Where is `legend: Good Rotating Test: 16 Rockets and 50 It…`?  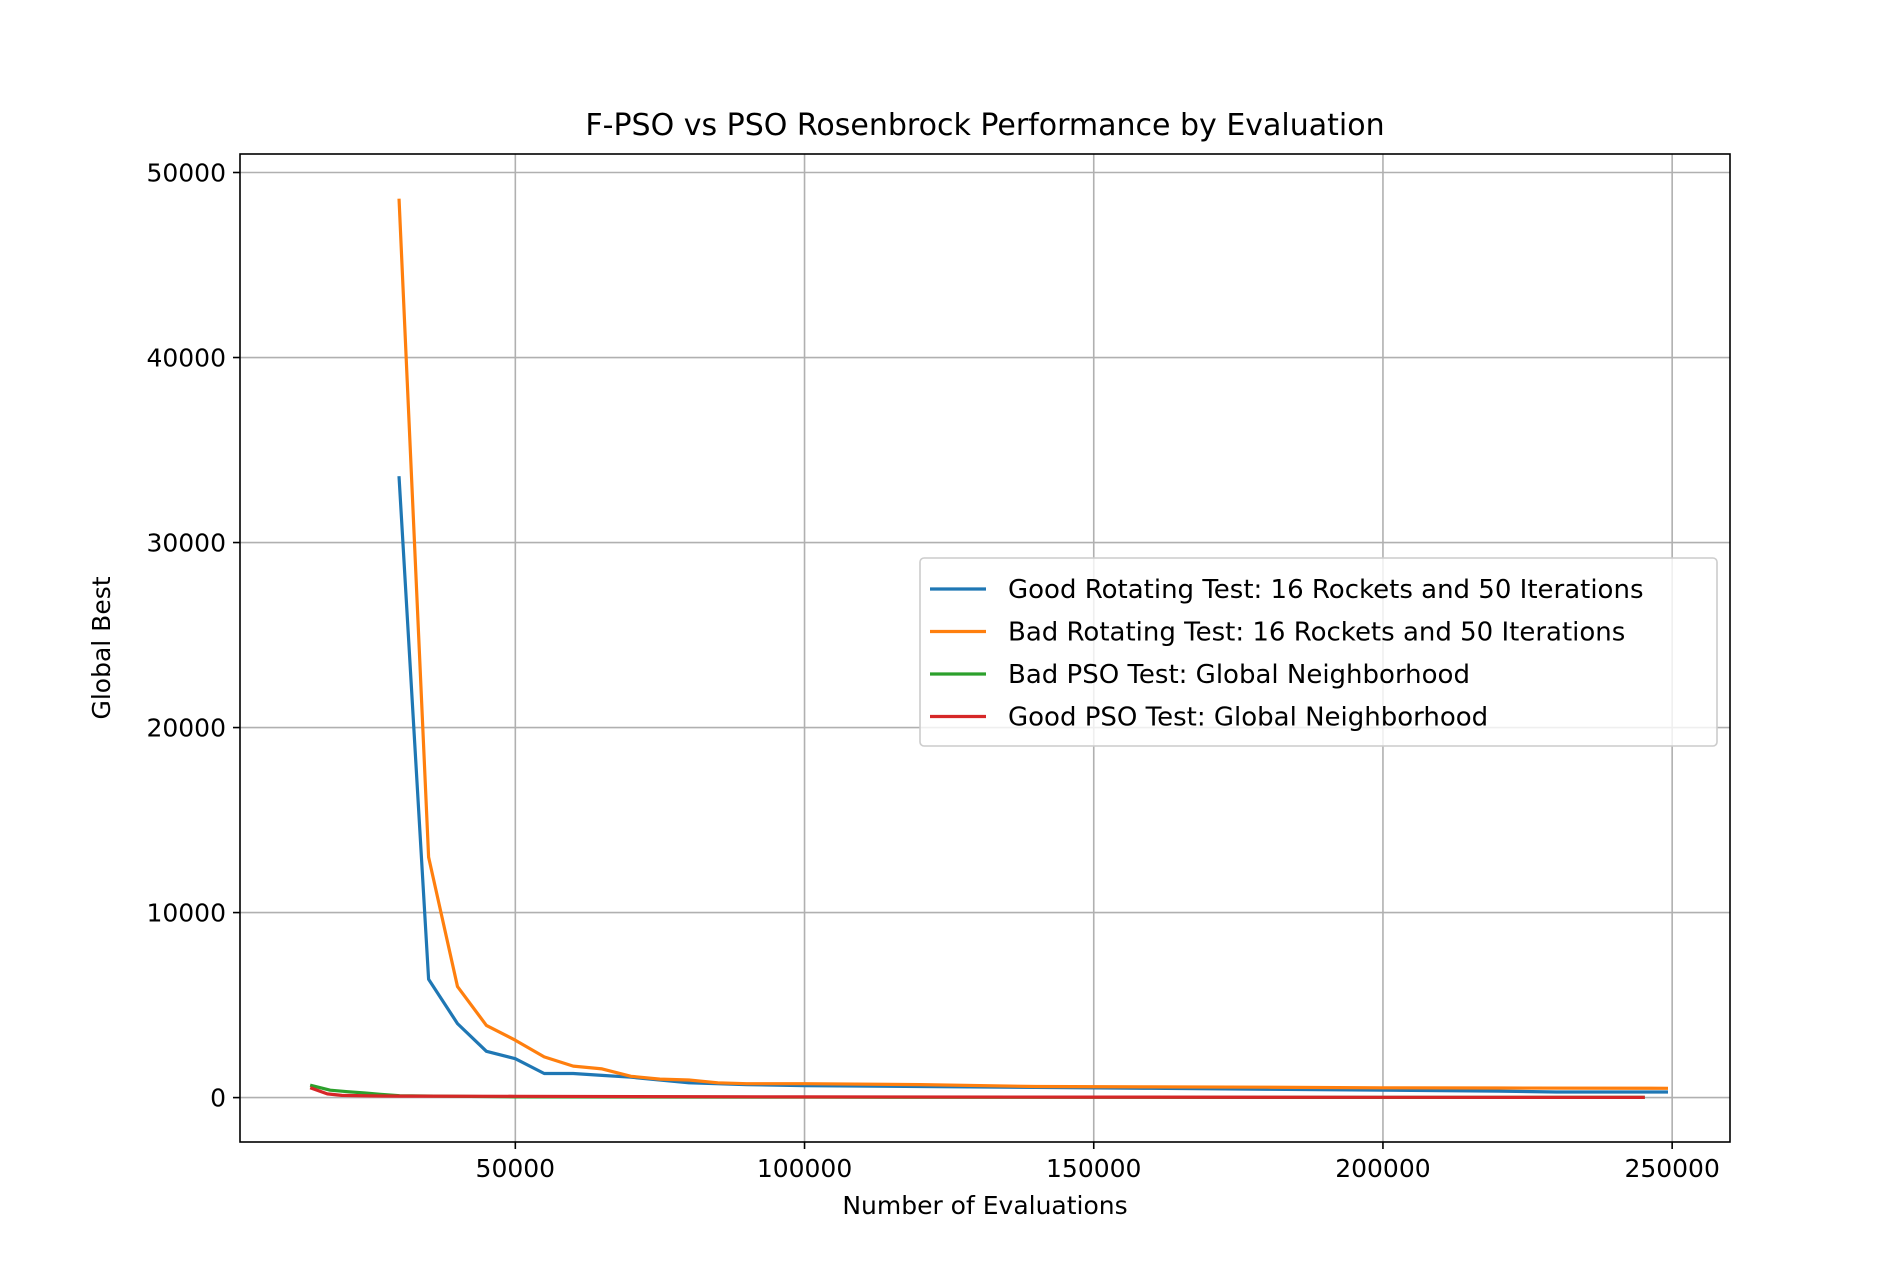 legend: Good Rotating Test: 16 Rockets and 50 It… is located at coordinates (1318, 652).